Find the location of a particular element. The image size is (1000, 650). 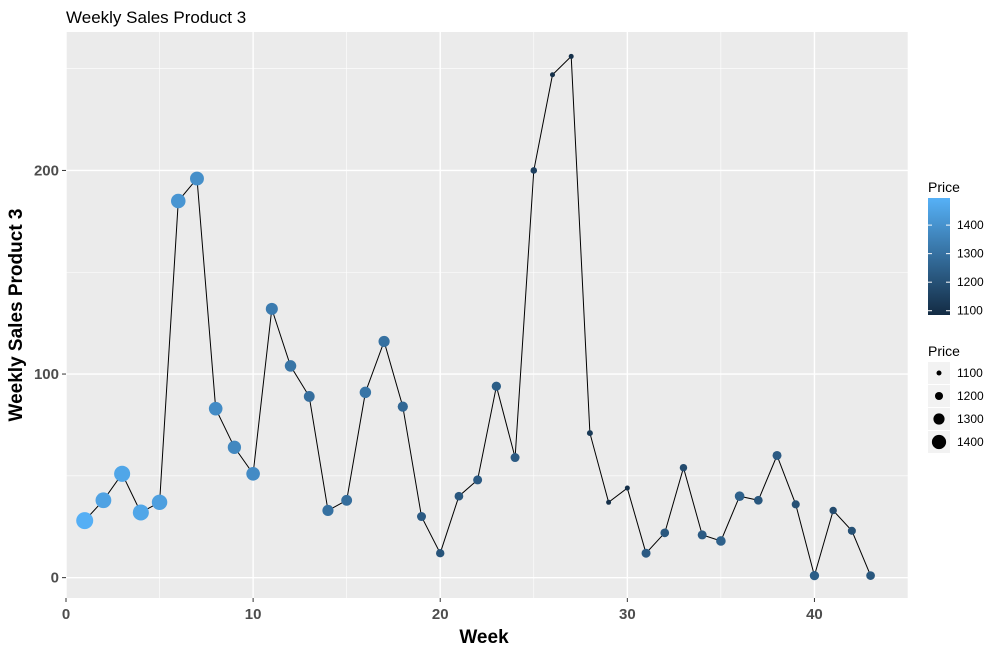

color-legend-title: Price is located at coordinates (944, 187).